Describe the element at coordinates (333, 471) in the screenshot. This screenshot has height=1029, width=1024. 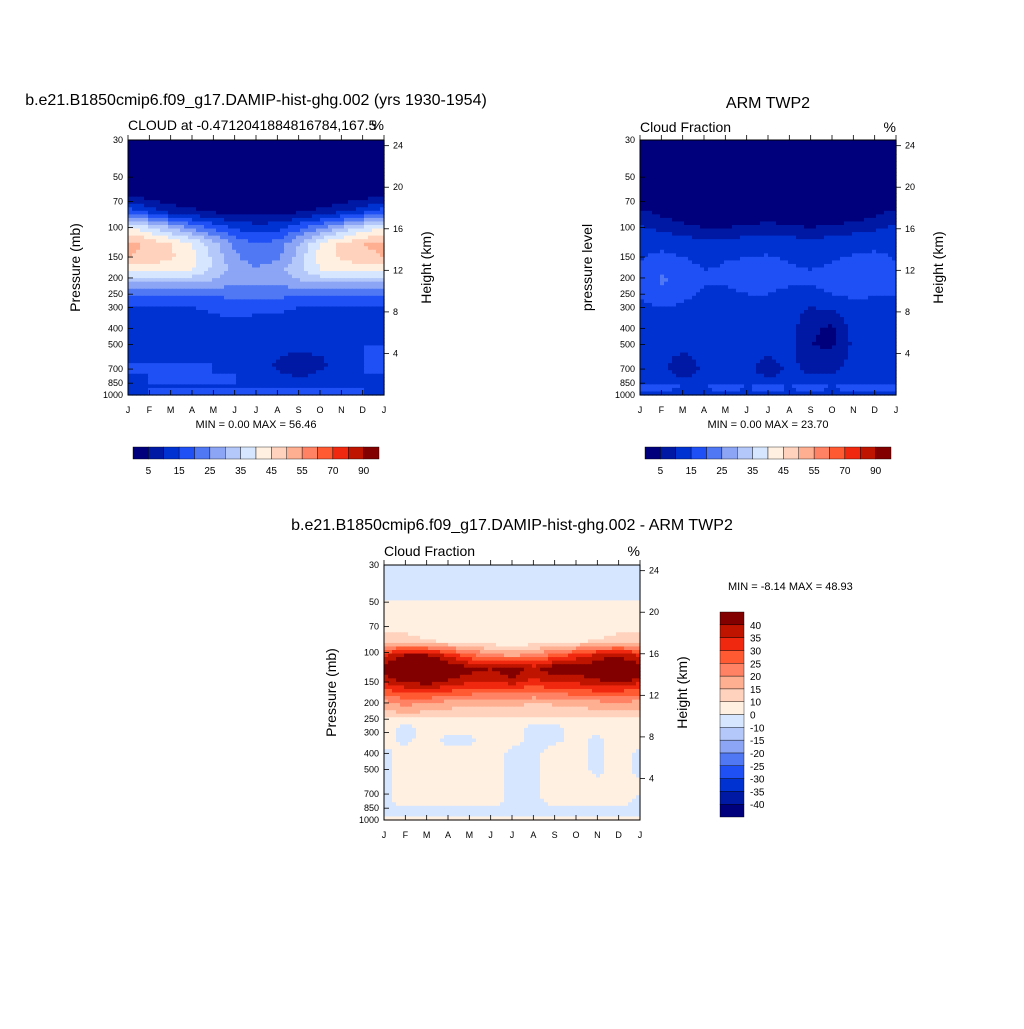
I see `colorbar-label: 70` at that location.